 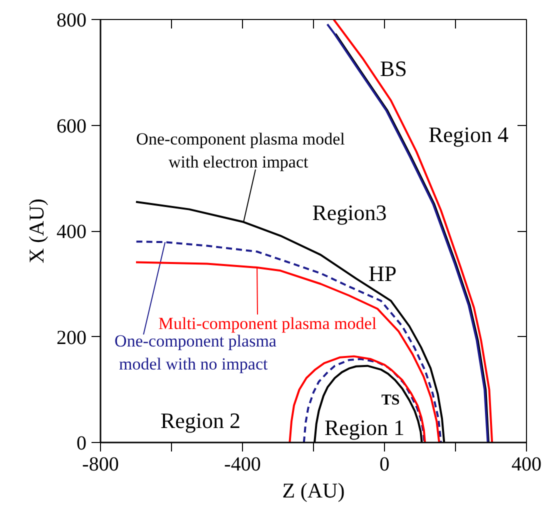 What do you see at coordinates (200, 420) in the screenshot?
I see `annotation: Region 2` at bounding box center [200, 420].